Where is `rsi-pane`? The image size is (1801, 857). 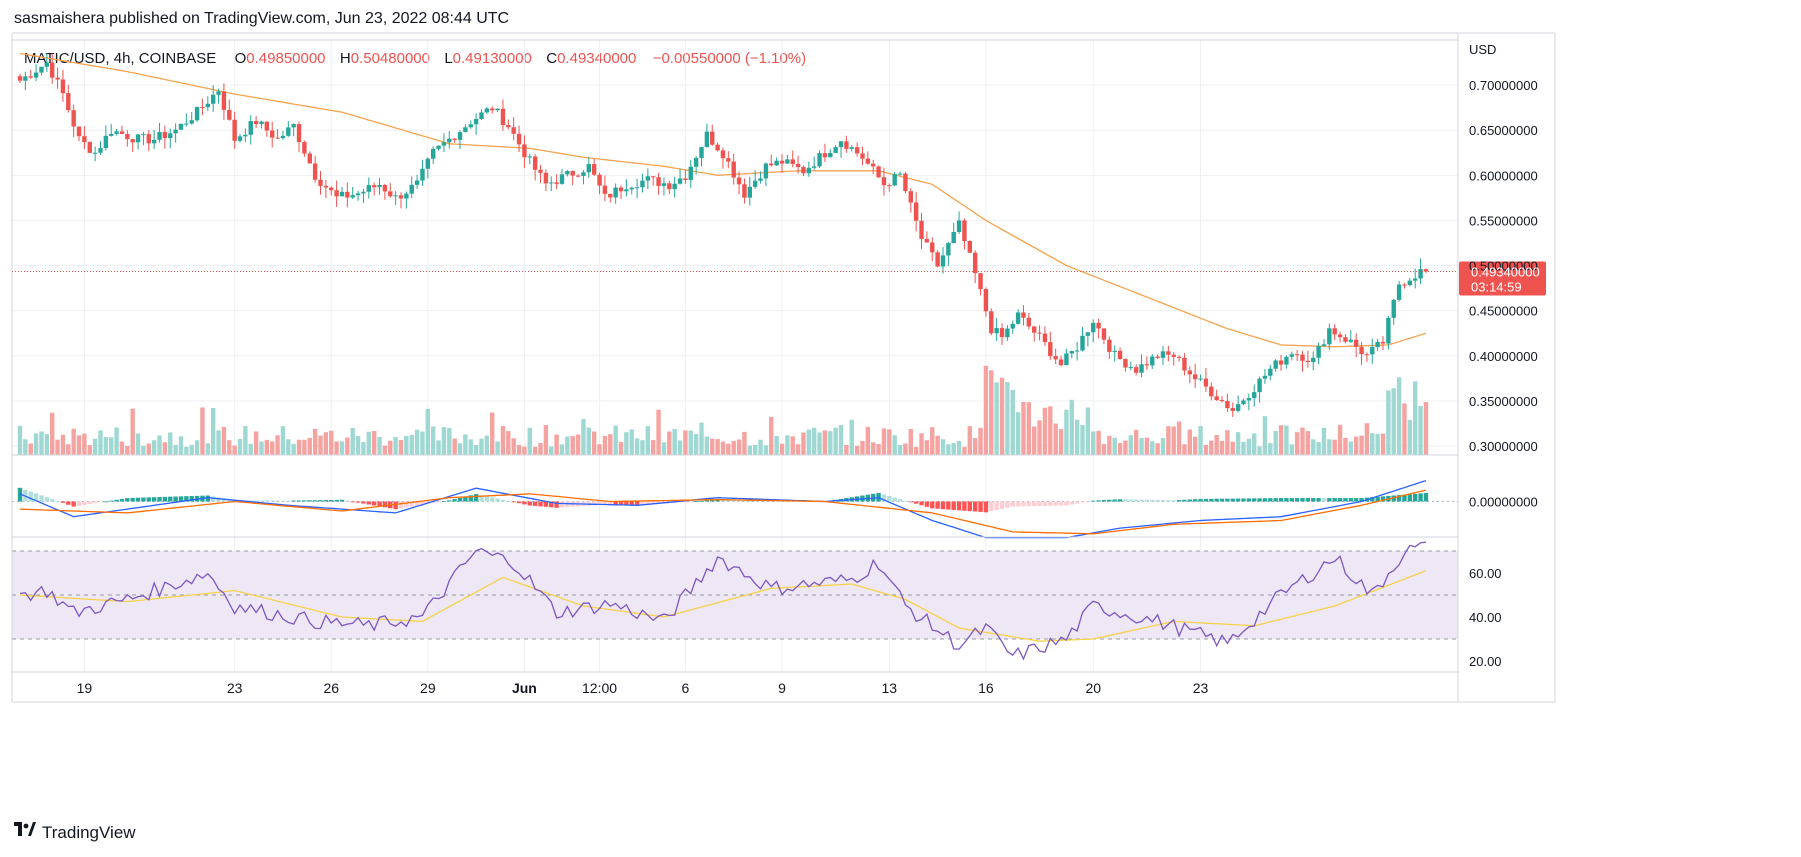 rsi-pane is located at coordinates (735, 601).